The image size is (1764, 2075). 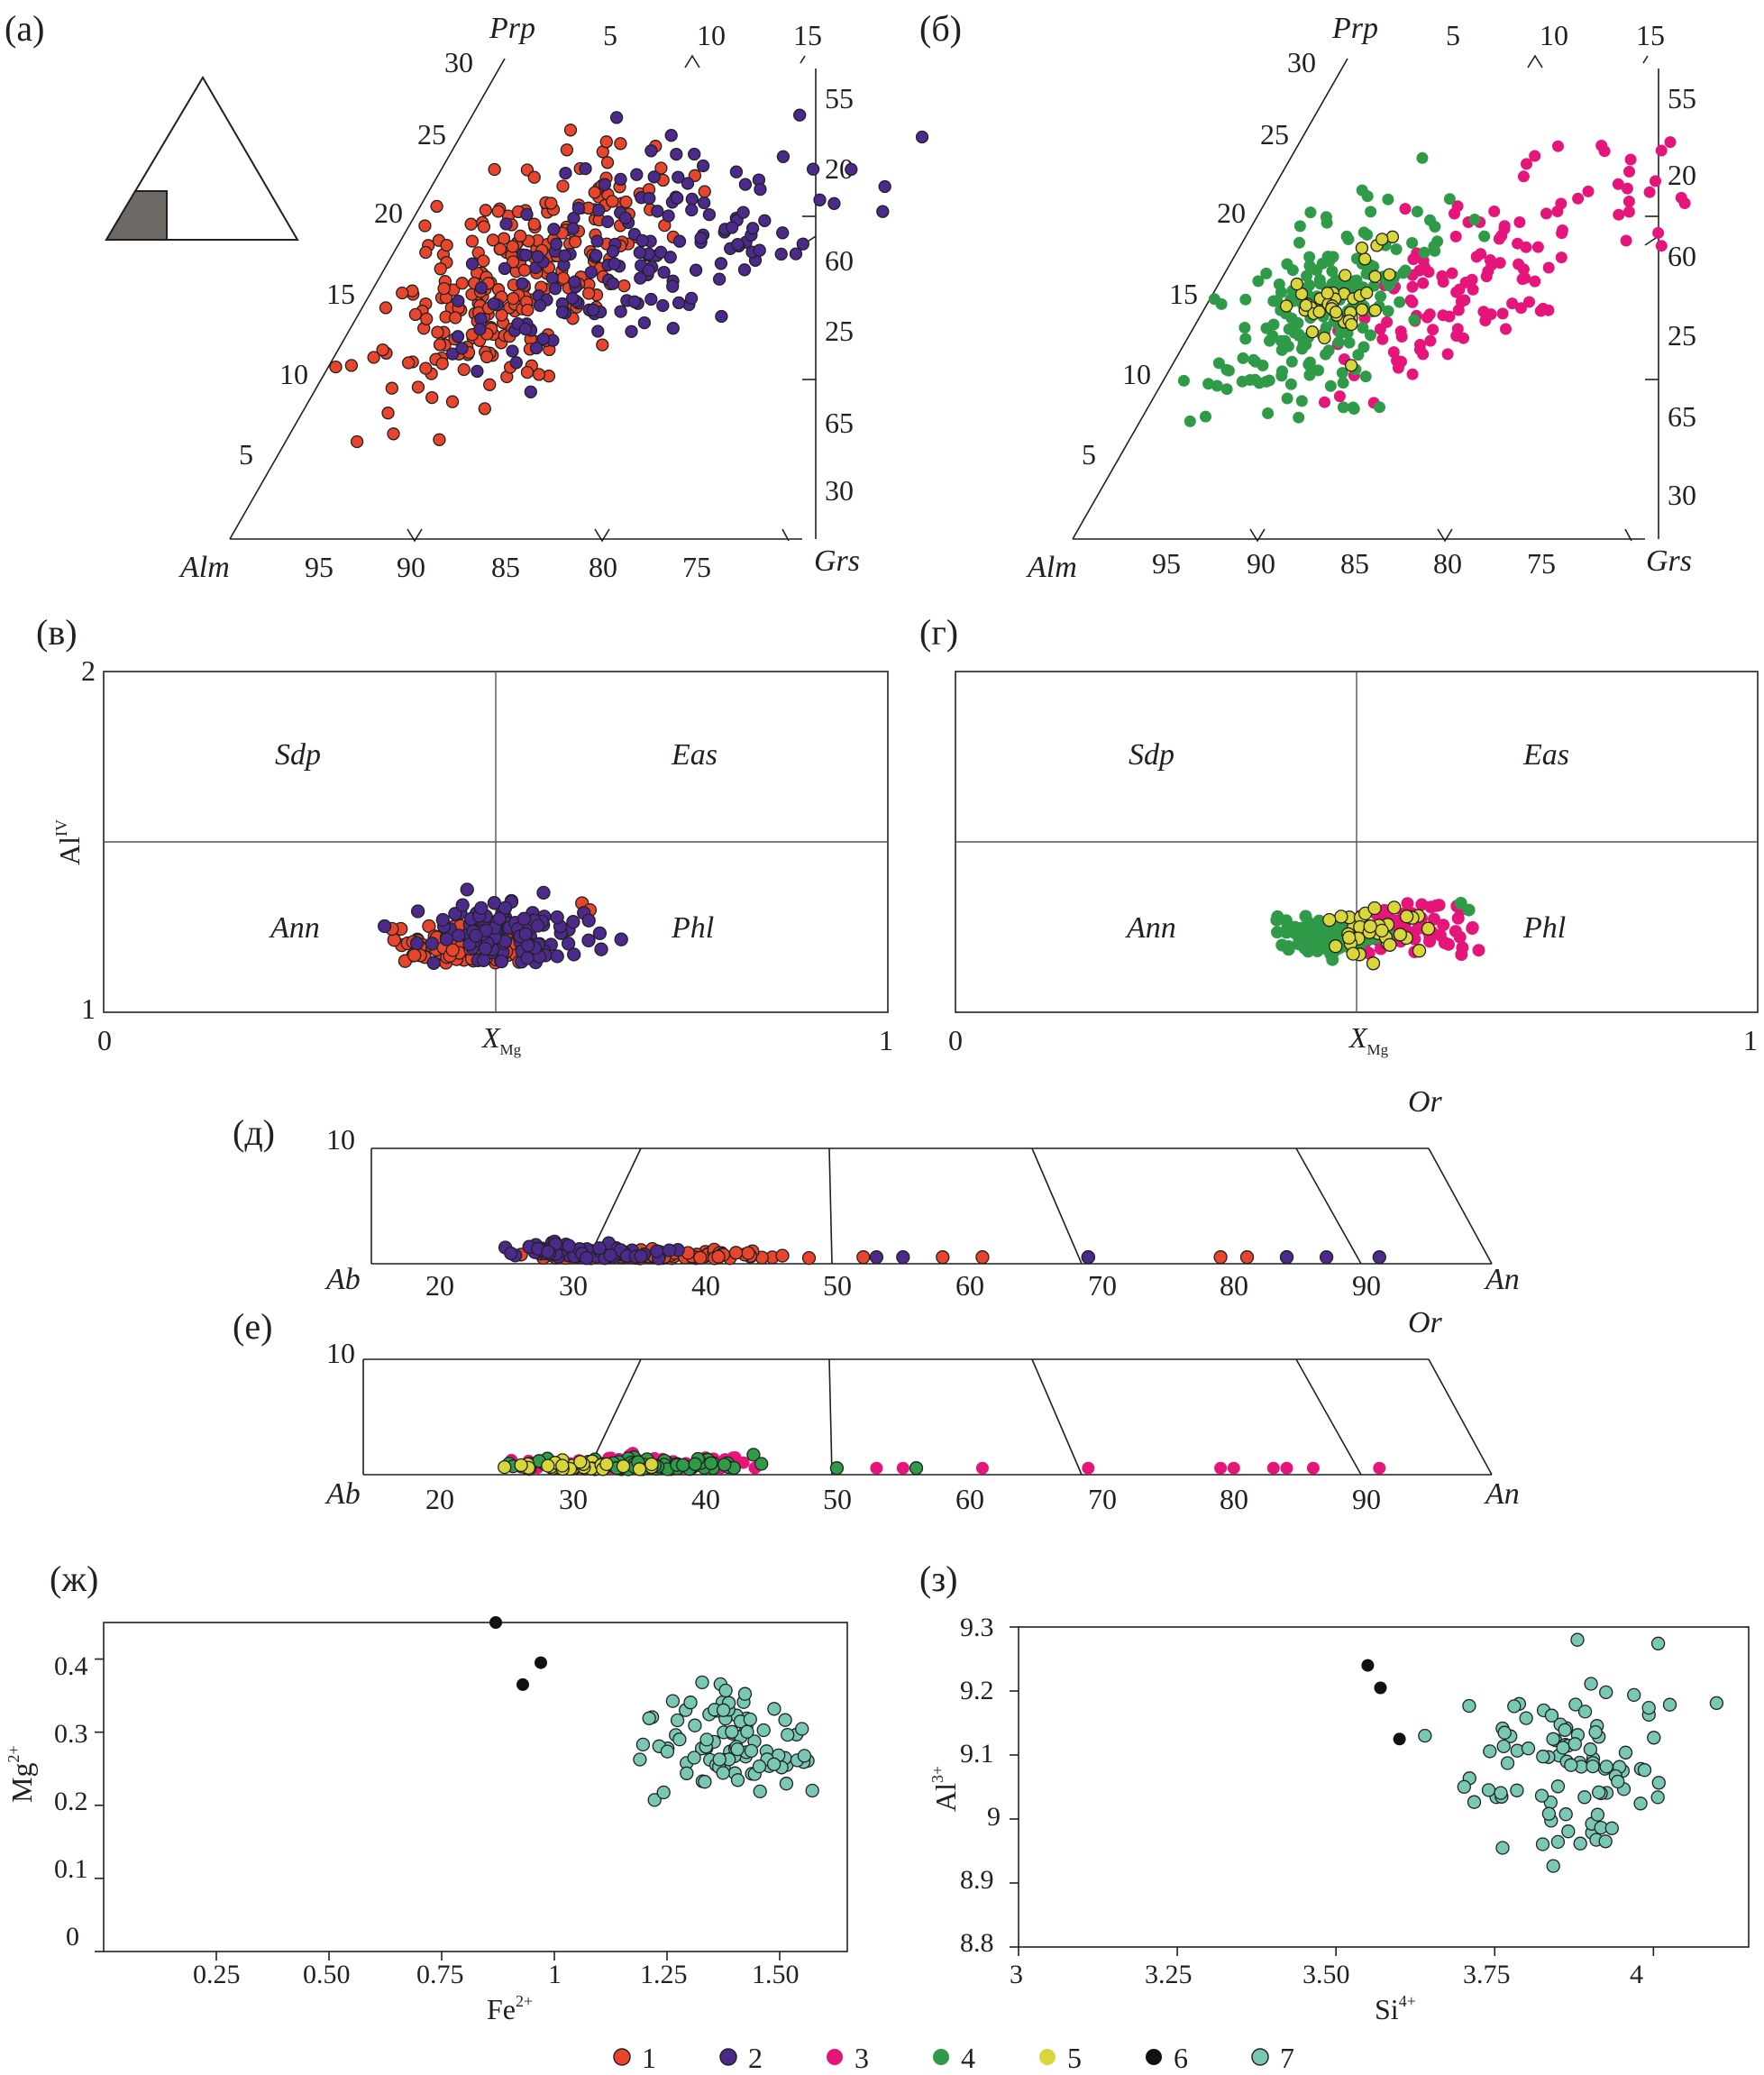 I want to click on plot-frame-g, so click(x=475, y=1787).